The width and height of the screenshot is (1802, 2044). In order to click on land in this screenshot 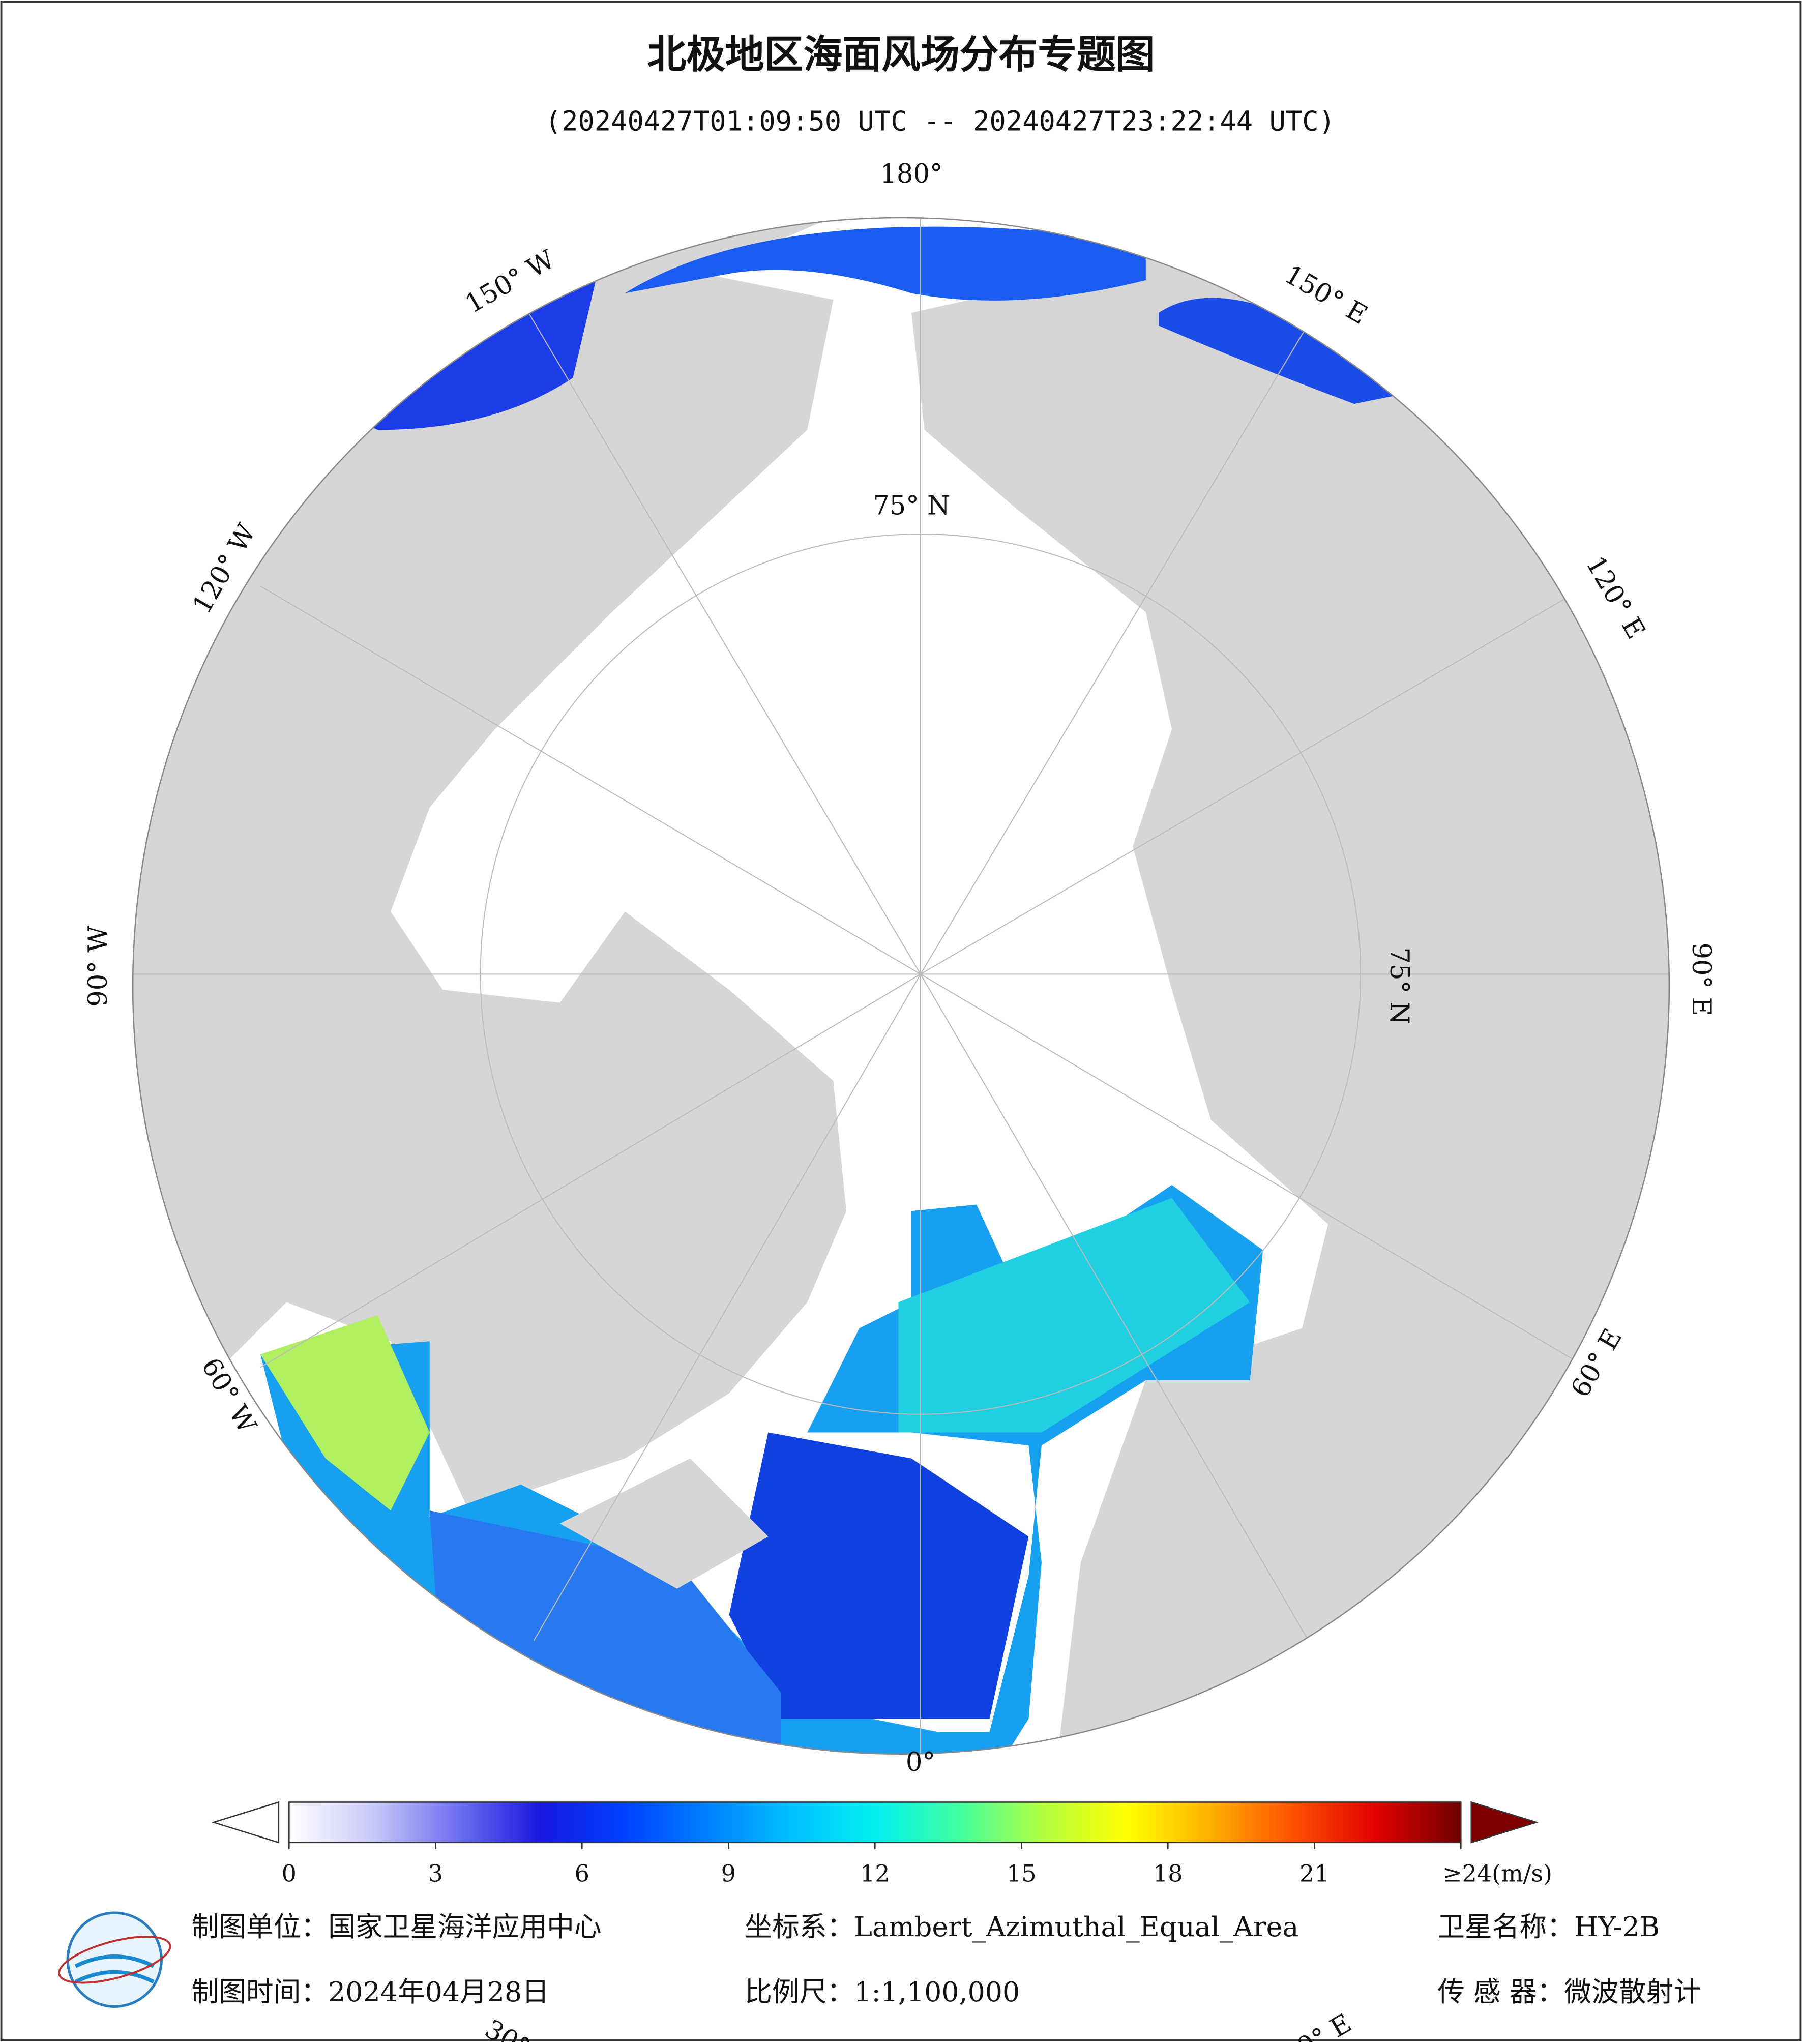, I will do `click(664, 1524)`.